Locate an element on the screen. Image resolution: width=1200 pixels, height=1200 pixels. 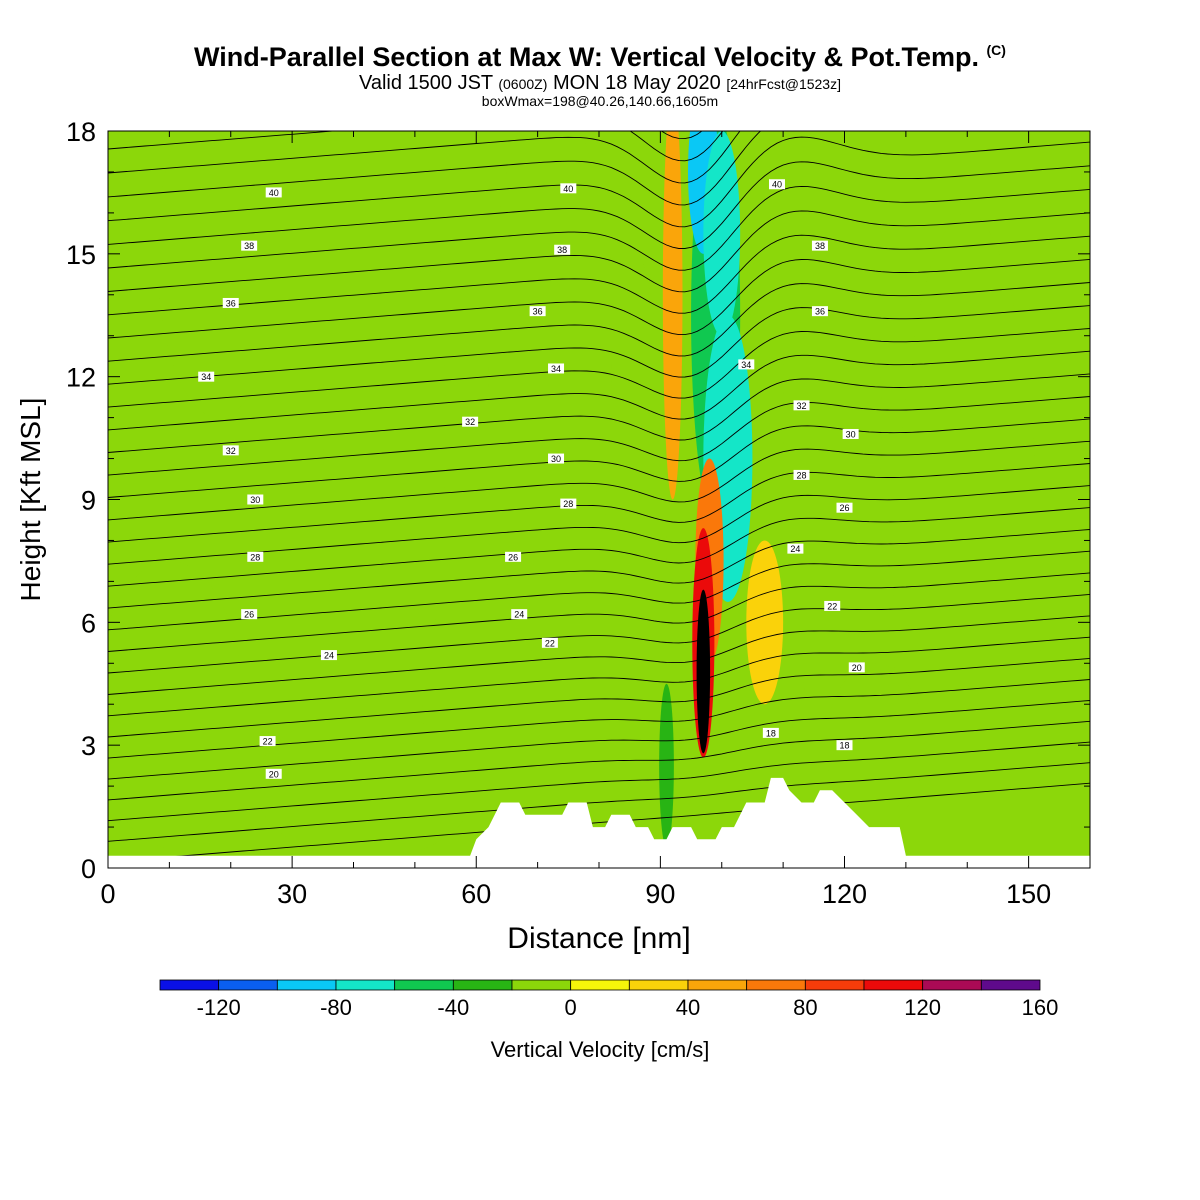
colorbar-tick-label: 80 is located at coordinates (805, 1007).